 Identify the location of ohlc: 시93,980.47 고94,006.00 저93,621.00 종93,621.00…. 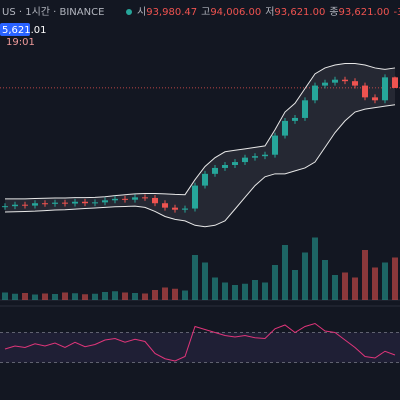
(268, 12).